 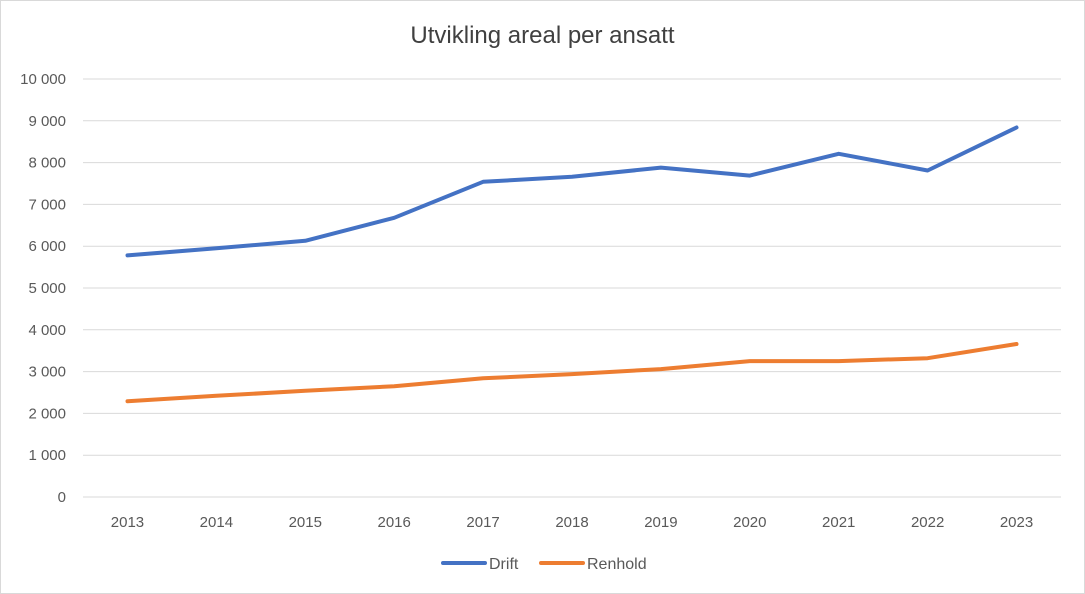 I want to click on y-tick-label: 3 000, so click(x=47, y=372).